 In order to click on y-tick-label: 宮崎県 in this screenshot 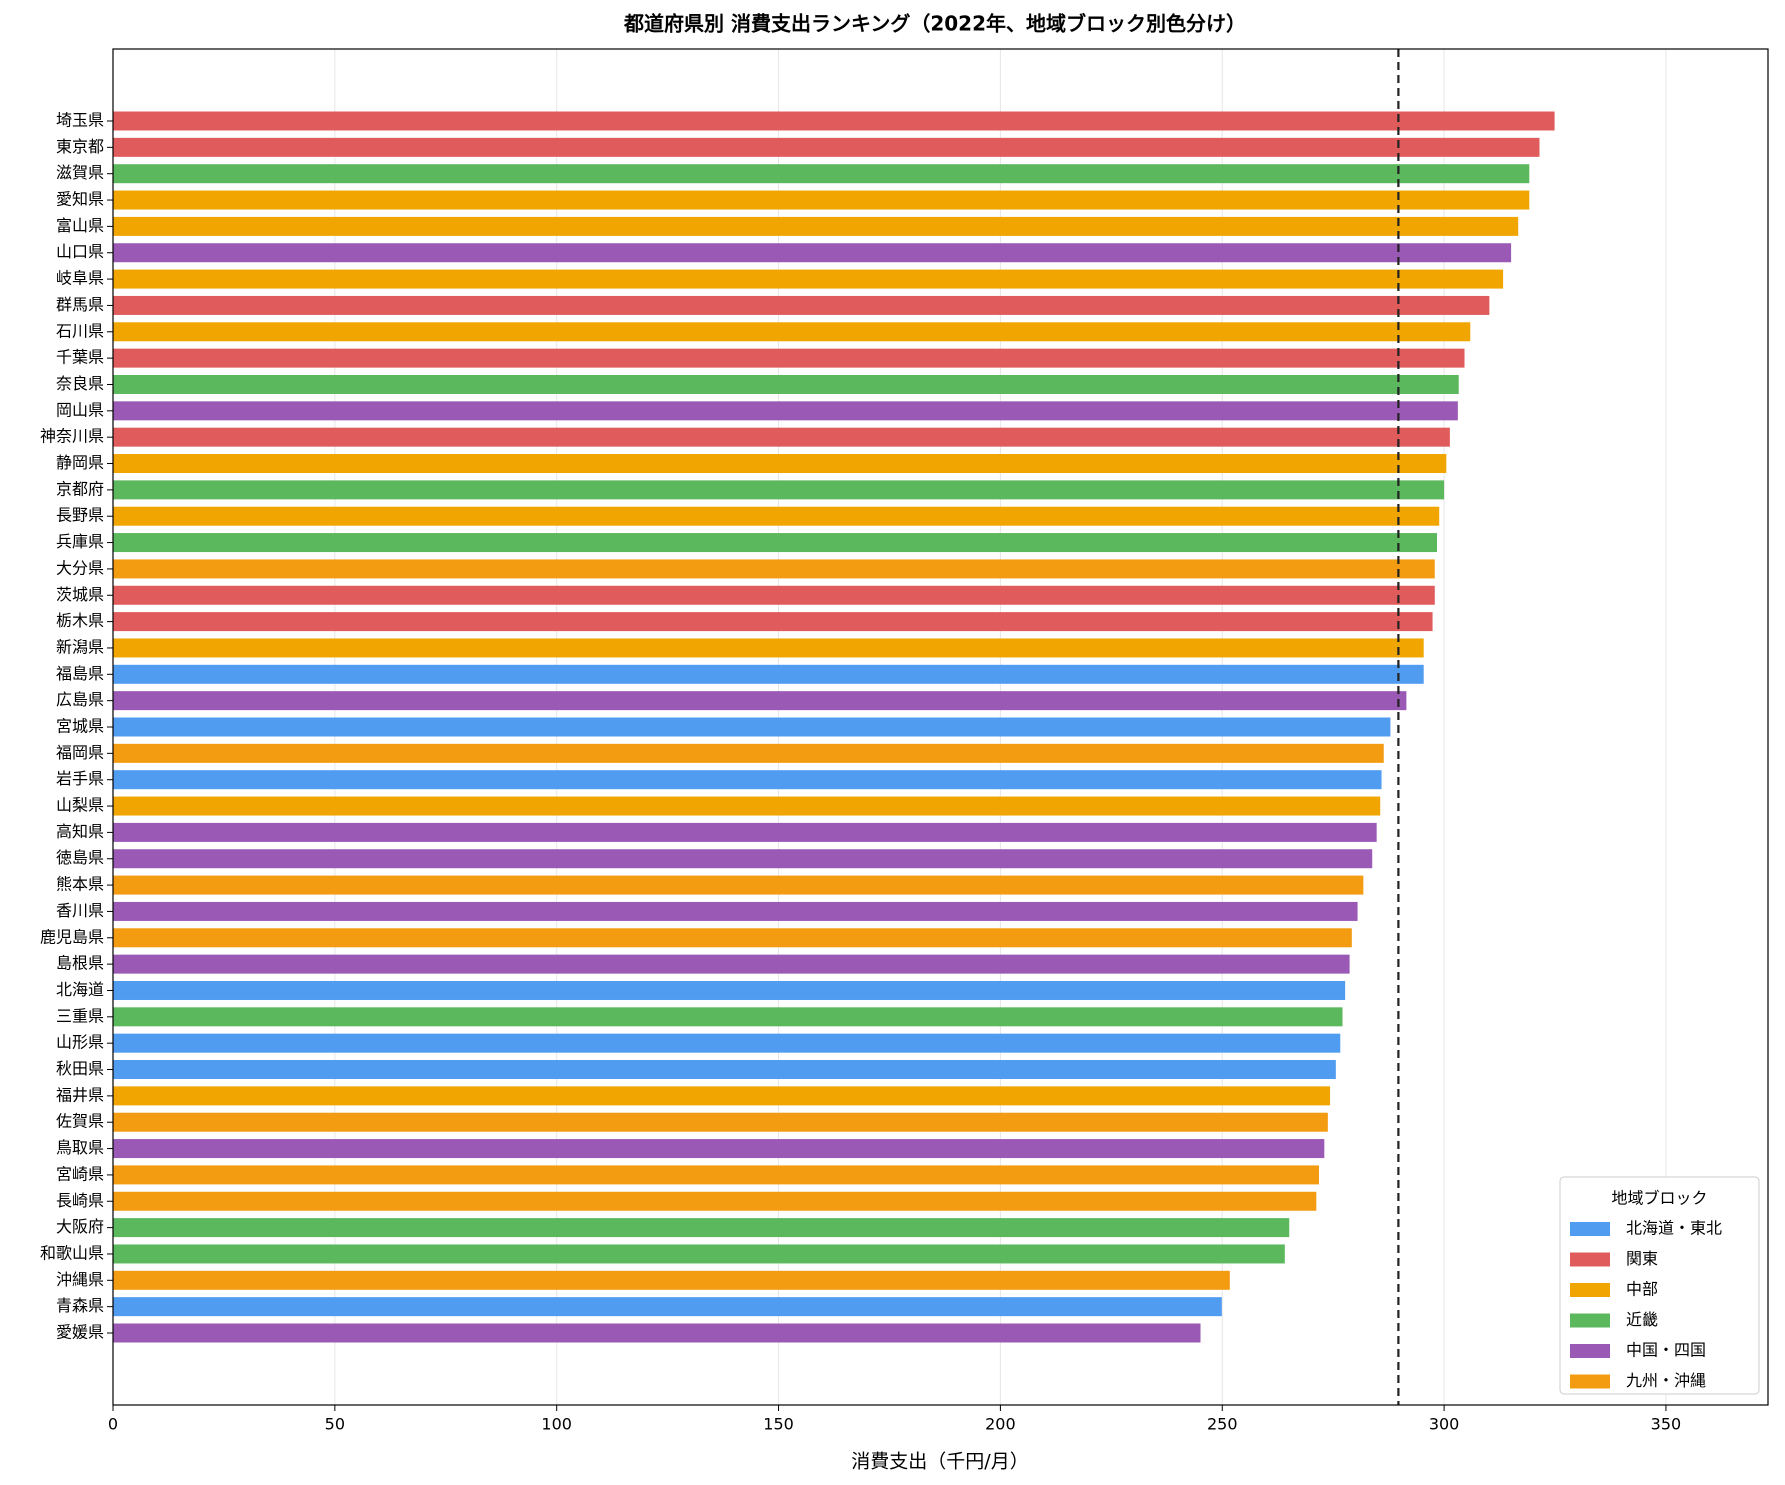, I will do `click(80, 1173)`.